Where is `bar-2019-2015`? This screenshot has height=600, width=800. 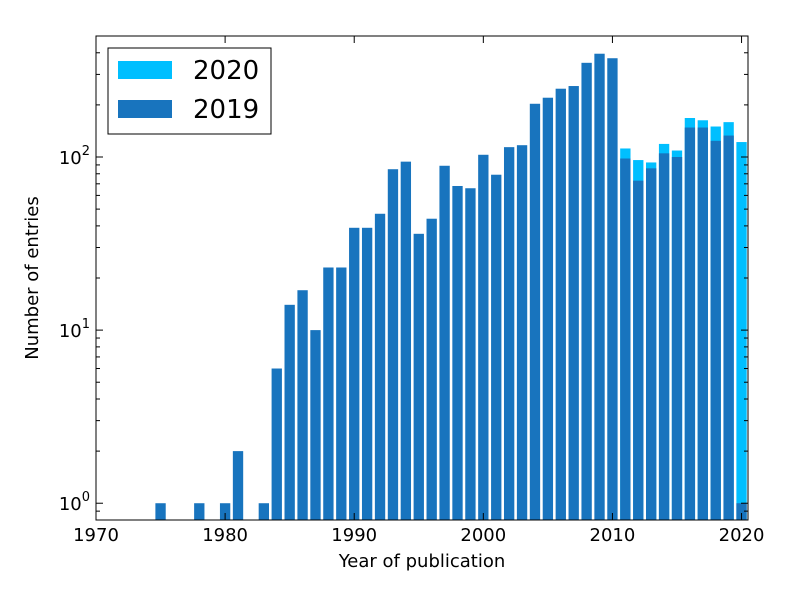 bar-2019-2015 is located at coordinates (677, 338).